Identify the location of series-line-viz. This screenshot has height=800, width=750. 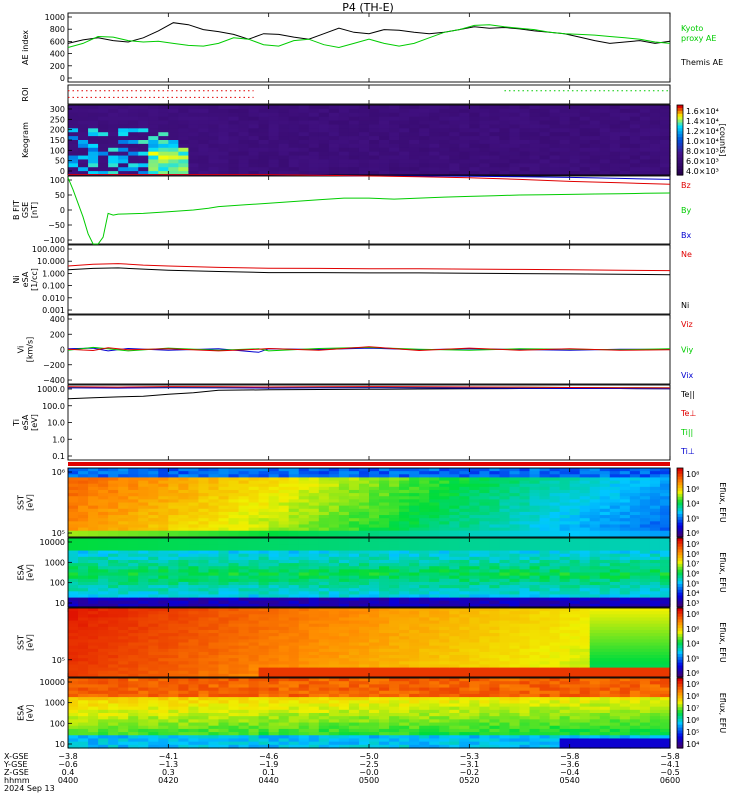
(369, 349).